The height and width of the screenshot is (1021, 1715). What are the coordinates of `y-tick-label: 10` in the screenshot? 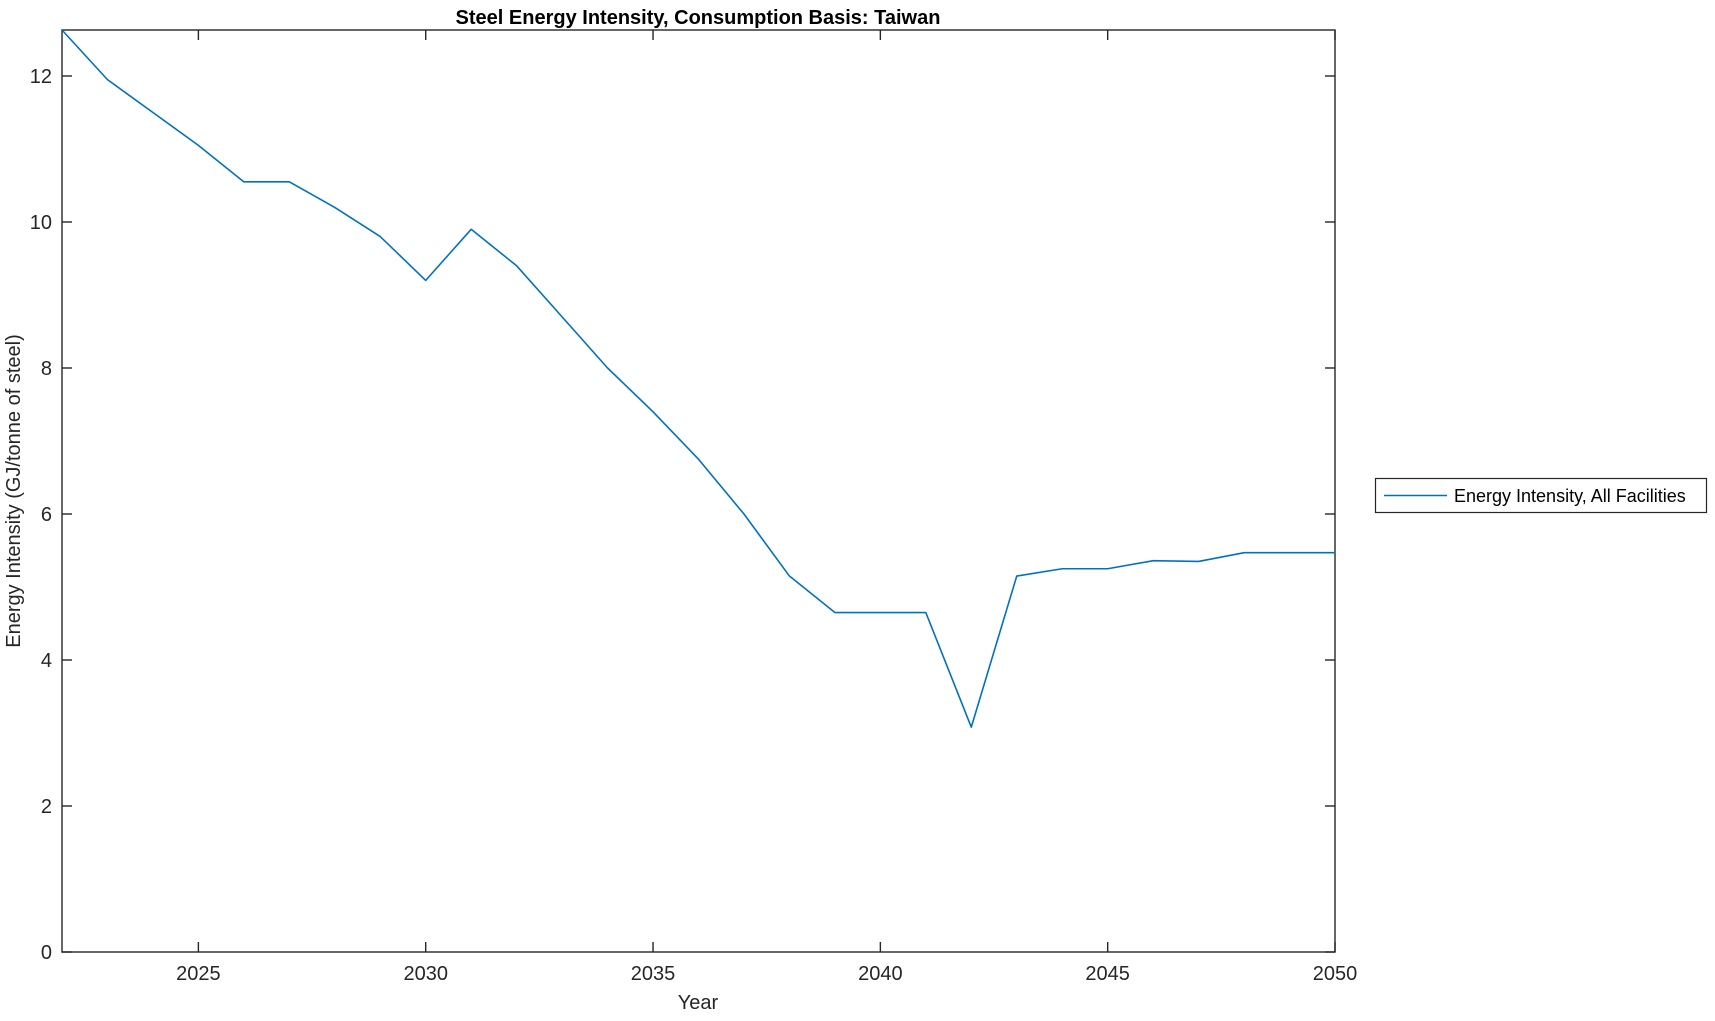 It's located at (41, 223).